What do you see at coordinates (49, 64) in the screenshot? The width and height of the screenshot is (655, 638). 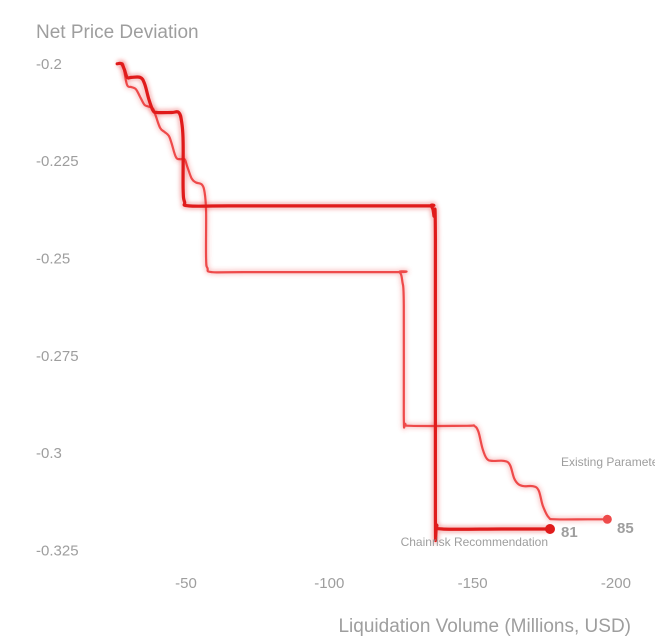 I see `y-tick-label: -0.2` at bounding box center [49, 64].